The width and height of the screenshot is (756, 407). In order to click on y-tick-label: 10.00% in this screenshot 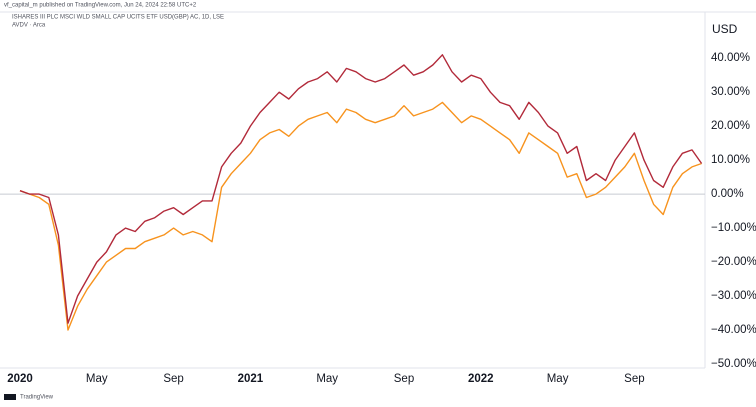, I will do `click(730, 160)`.